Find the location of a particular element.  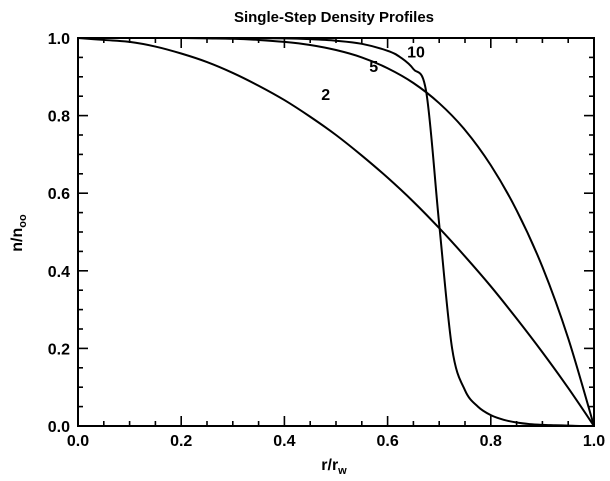

curve-labels: 2 5 10 is located at coordinates (373, 74).